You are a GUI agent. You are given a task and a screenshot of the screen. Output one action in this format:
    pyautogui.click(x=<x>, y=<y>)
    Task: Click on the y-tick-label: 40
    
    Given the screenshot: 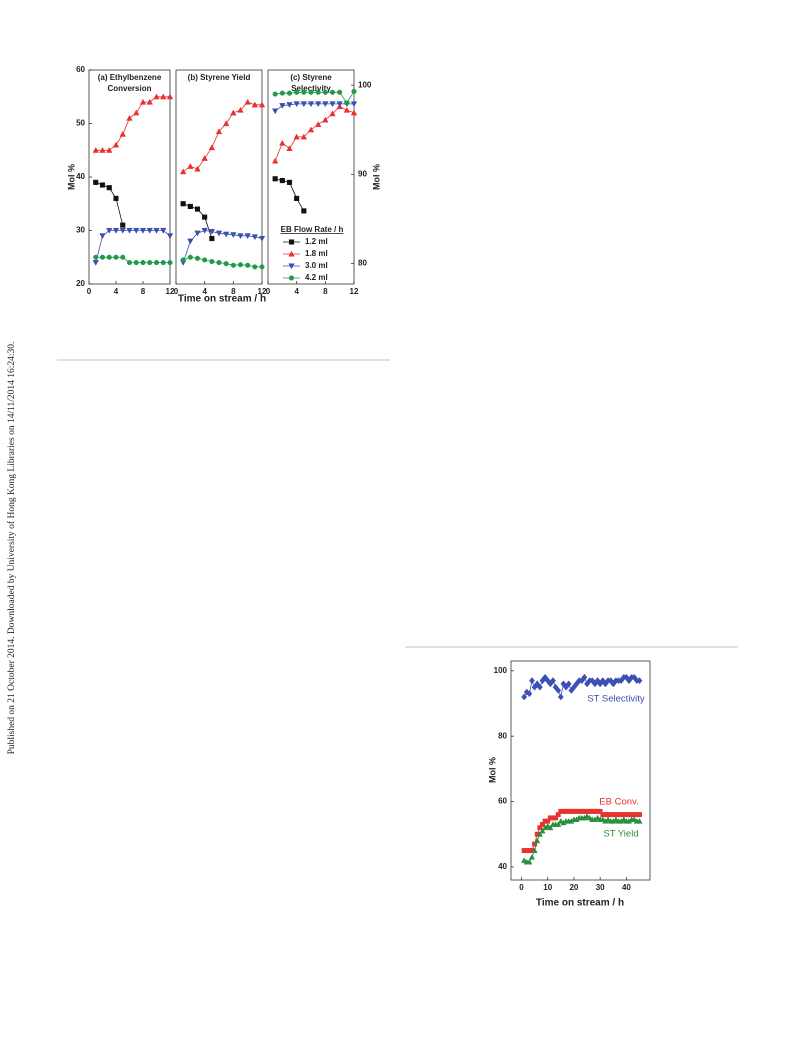 What is the action you would take?
    pyautogui.click(x=80, y=176)
    